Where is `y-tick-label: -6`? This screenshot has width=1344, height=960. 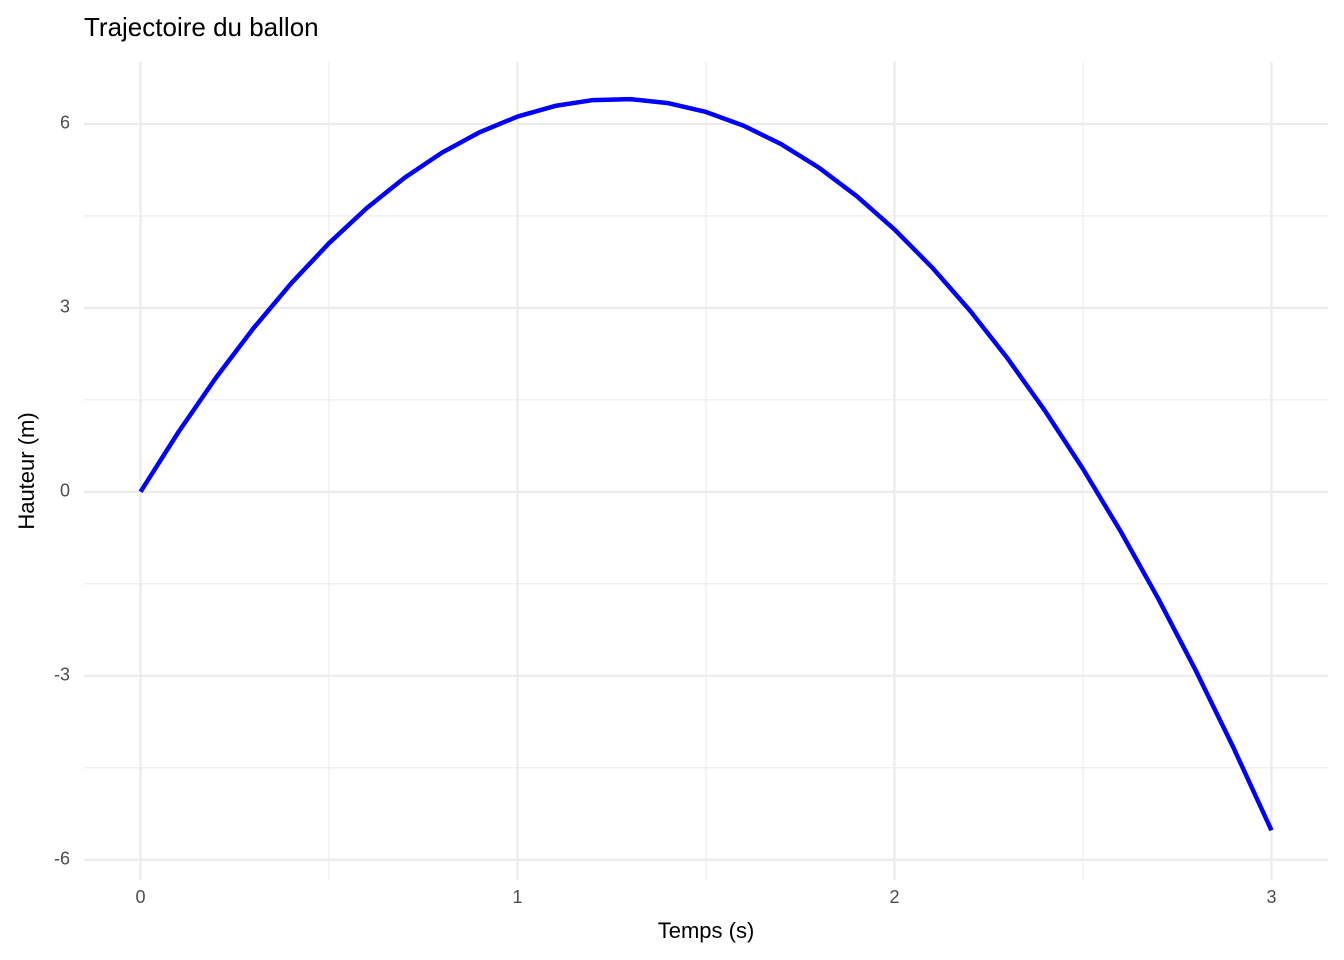 y-tick-label: -6 is located at coordinates (62, 859).